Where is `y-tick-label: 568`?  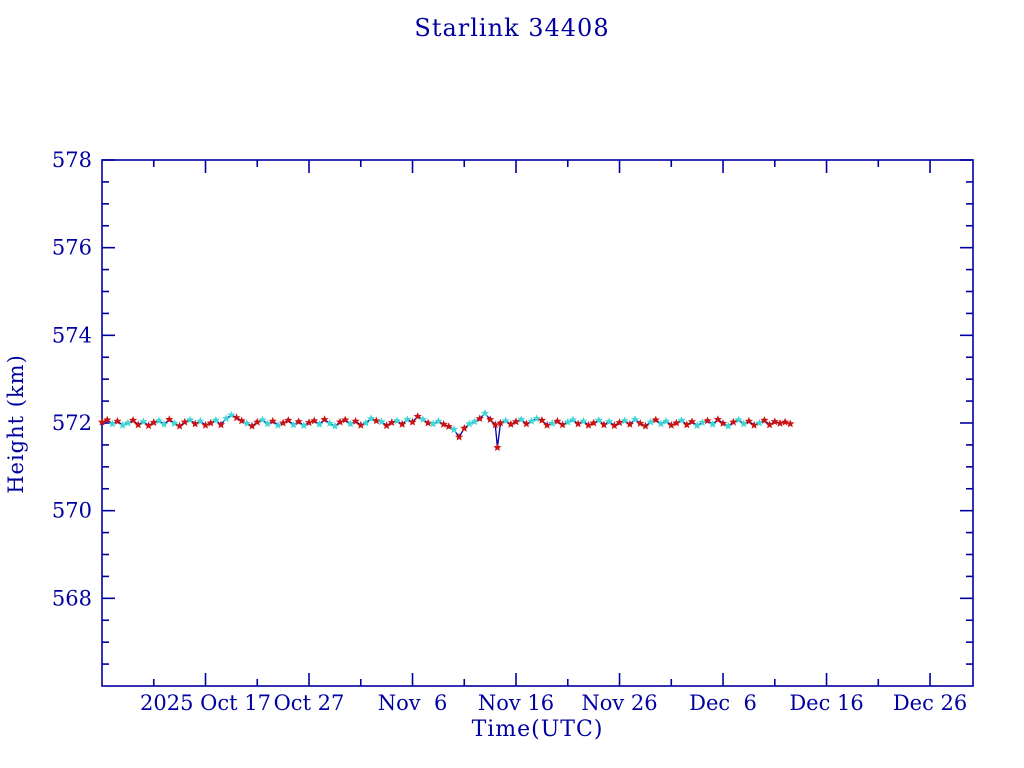 y-tick-label: 568 is located at coordinates (72, 598).